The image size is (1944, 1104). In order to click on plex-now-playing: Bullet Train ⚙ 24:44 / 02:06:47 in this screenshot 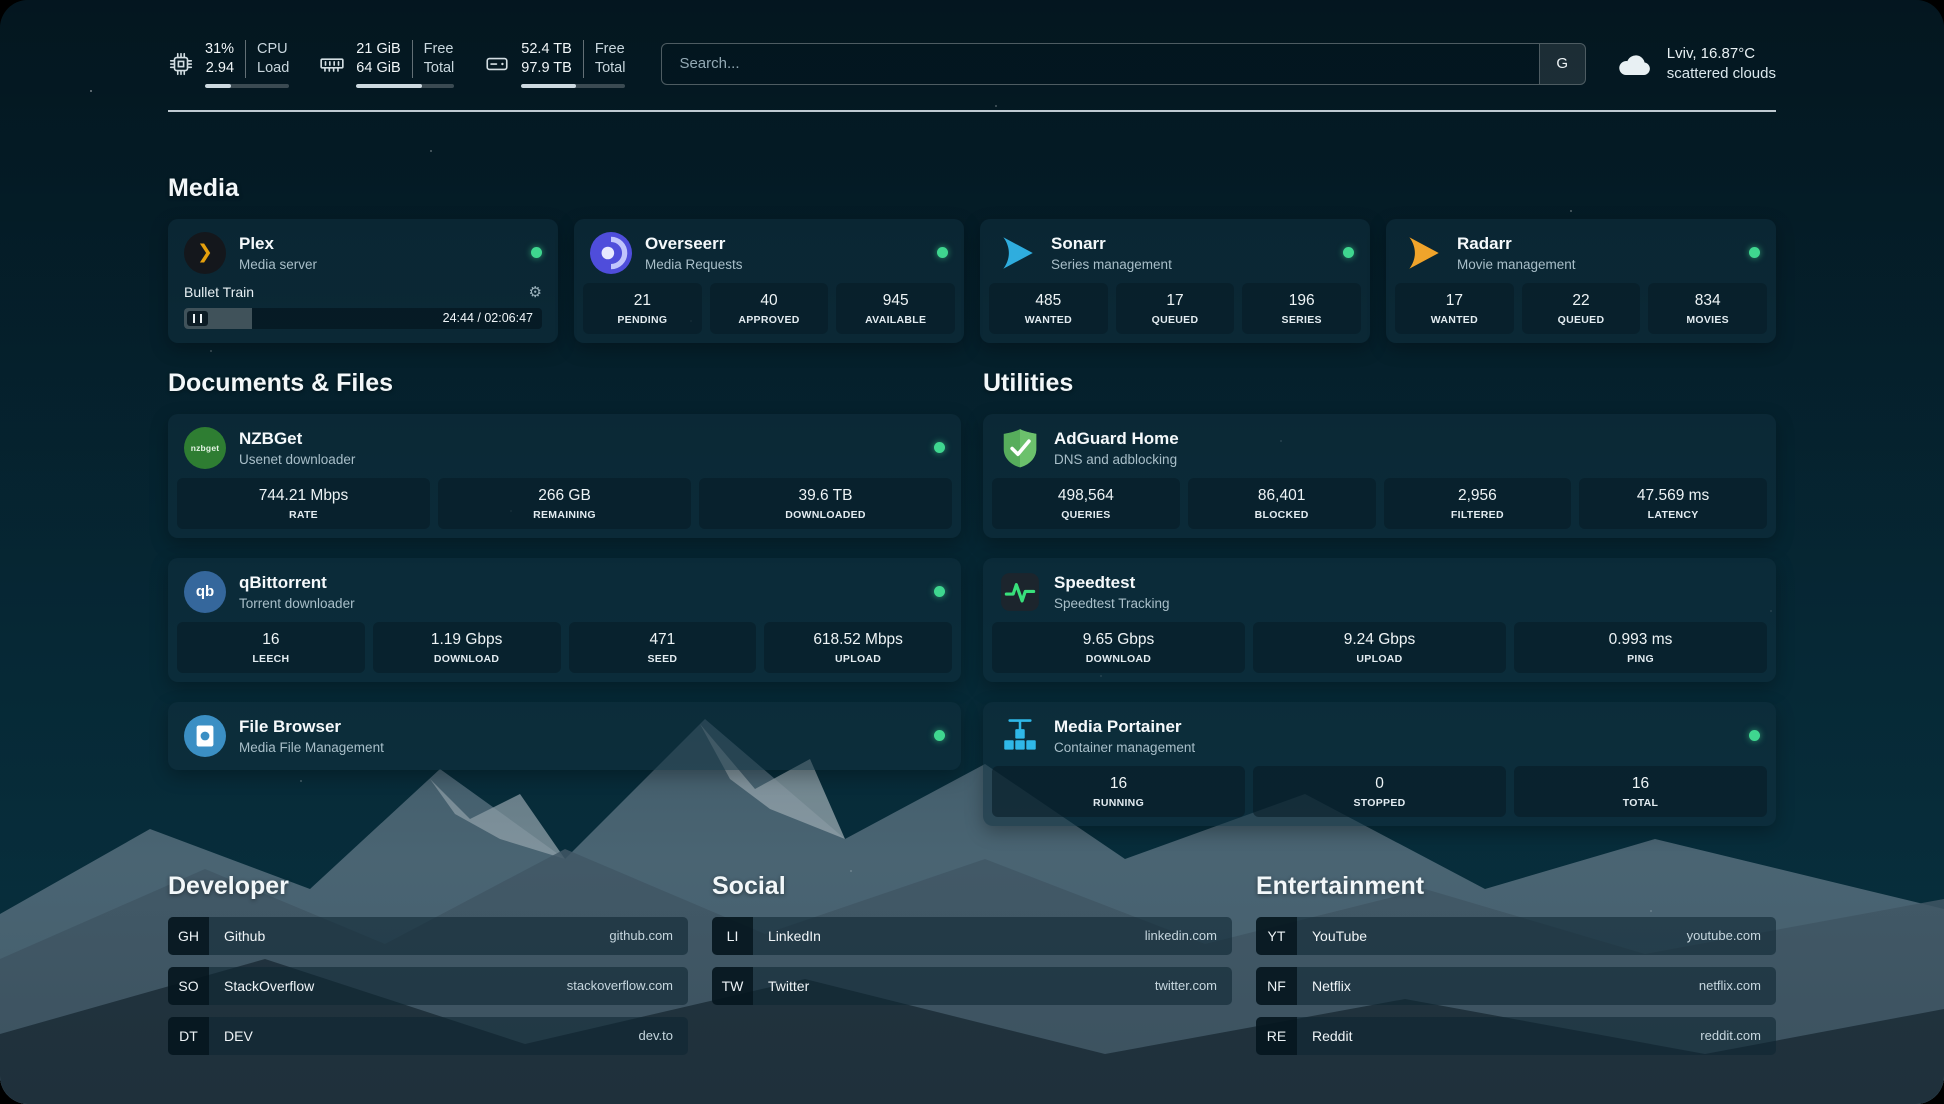, I will do `click(363, 307)`.